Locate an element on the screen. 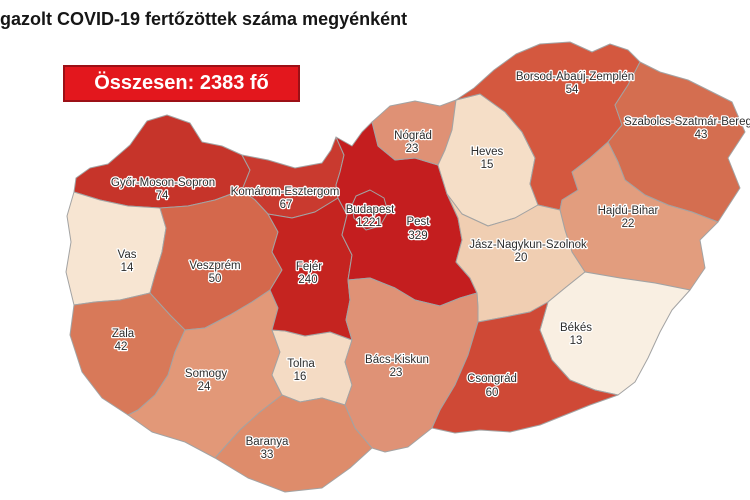  county-value-baranya: 33 is located at coordinates (267, 455).